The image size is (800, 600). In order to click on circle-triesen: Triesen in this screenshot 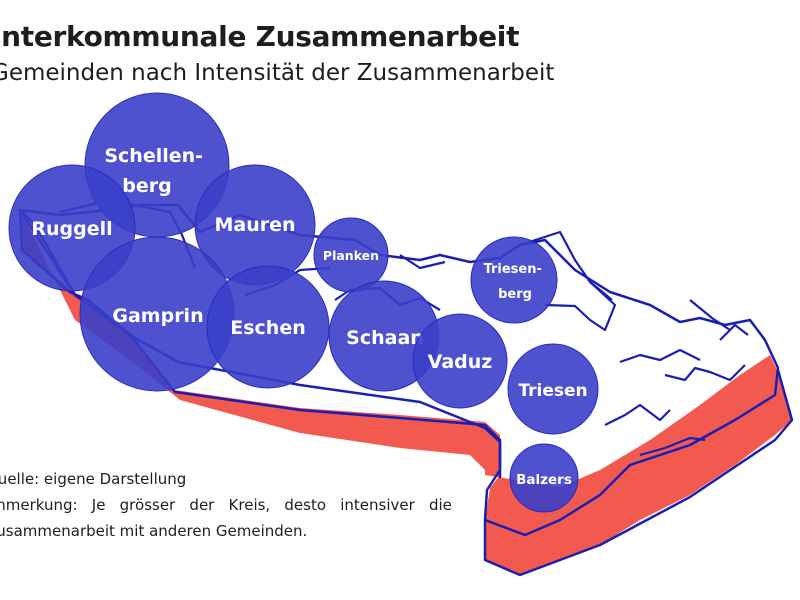, I will do `click(553, 389)`.